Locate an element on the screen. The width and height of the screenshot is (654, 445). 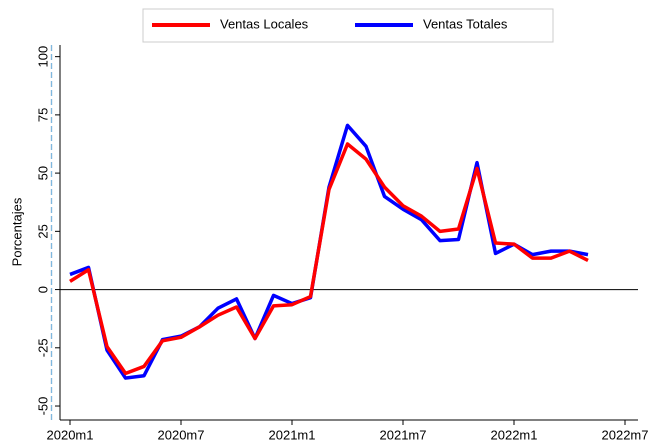
legend-box is located at coordinates (348, 25).